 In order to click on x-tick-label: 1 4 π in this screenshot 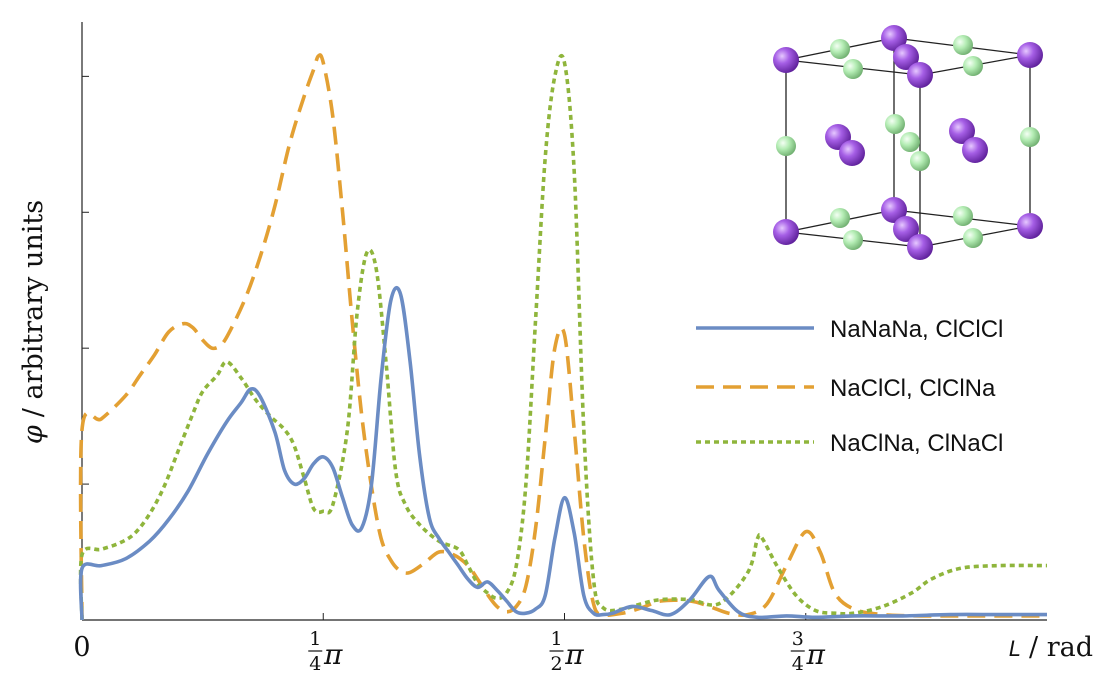, I will do `click(325, 651)`.